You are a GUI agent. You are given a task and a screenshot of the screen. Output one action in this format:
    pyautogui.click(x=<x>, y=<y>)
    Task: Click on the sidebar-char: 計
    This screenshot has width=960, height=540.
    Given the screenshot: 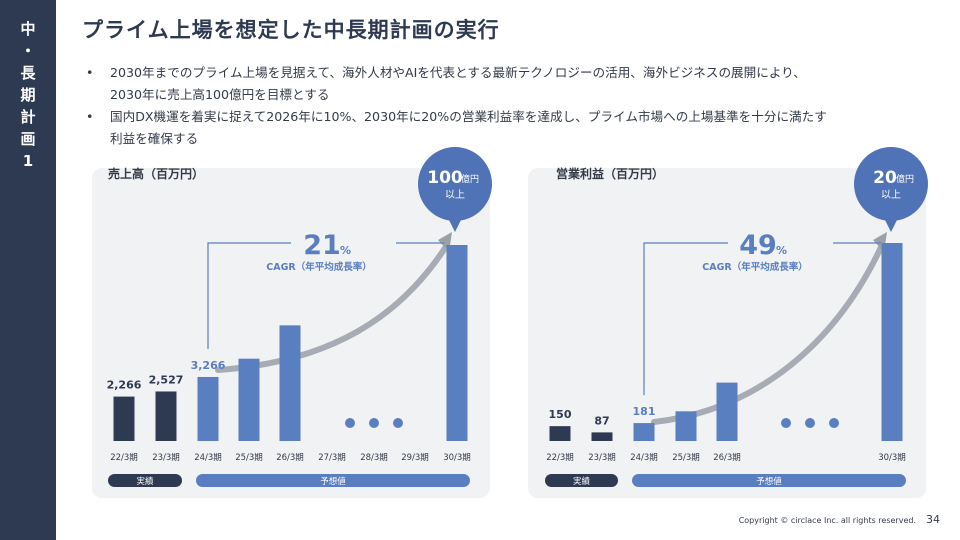 What is the action you would take?
    pyautogui.click(x=28, y=117)
    